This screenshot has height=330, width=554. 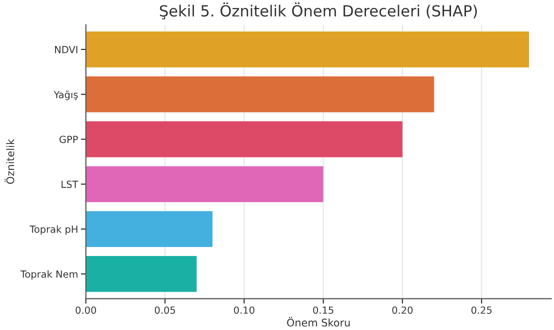 What do you see at coordinates (54, 230) in the screenshot?
I see `y-tick-label: Toprak pH` at bounding box center [54, 230].